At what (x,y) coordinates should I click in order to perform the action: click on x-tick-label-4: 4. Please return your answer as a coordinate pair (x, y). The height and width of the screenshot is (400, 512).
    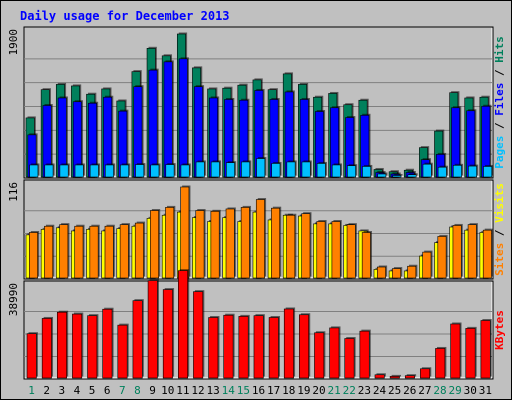
    Looking at the image, I should click on (77, 390).